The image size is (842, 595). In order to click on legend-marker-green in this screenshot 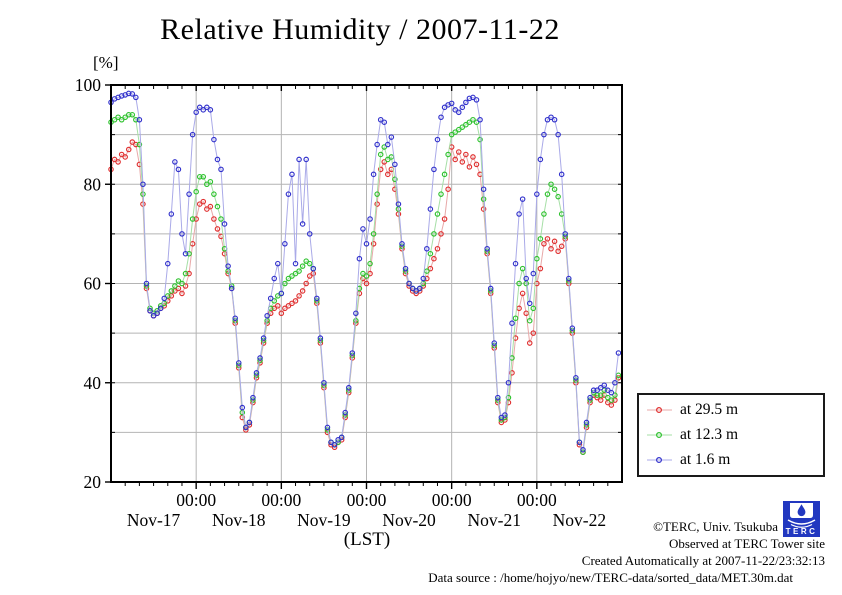, I will do `click(659, 434)`.